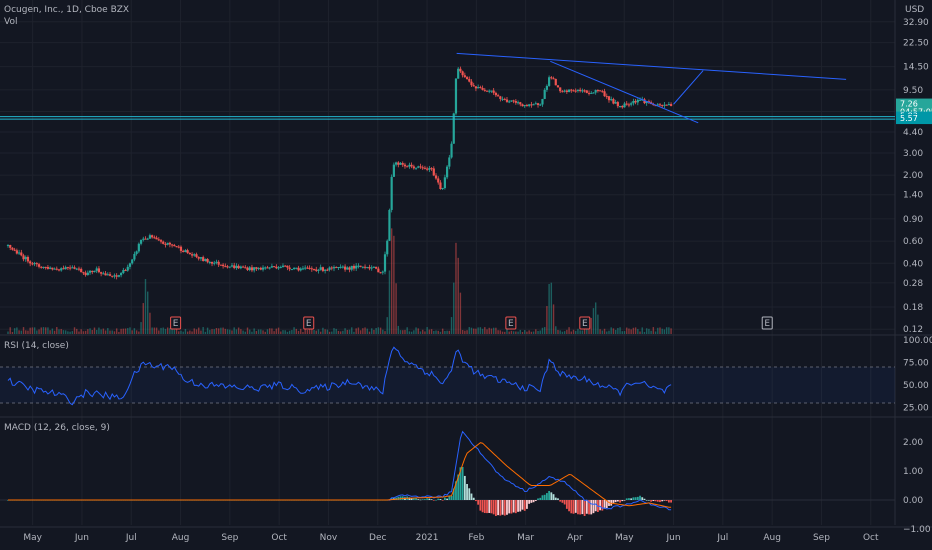 The image size is (932, 550). What do you see at coordinates (913, 308) in the screenshot?
I see `price-axis-tick-label: 0.18` at bounding box center [913, 308].